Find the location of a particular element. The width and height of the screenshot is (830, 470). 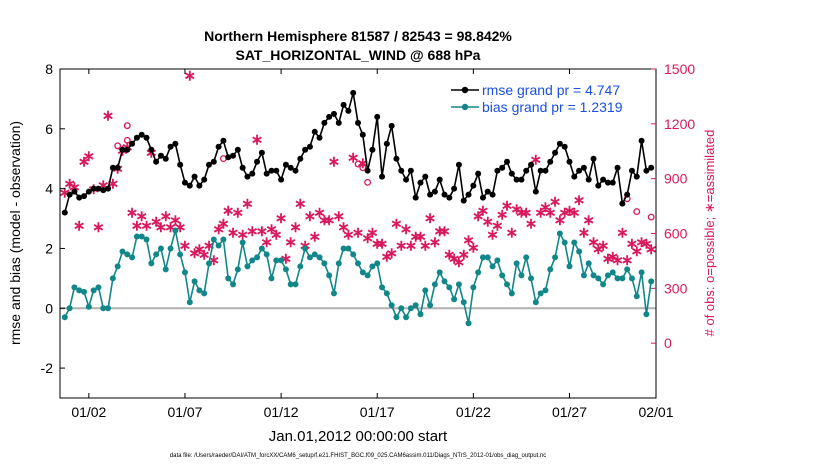

x-tick-label: 01/02 is located at coordinates (88, 412).